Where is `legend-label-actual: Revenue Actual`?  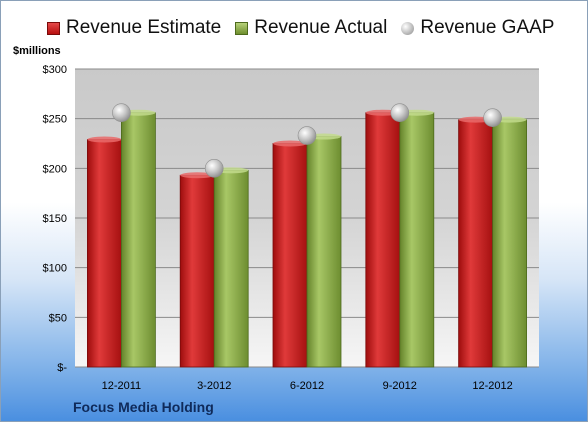
legend-label-actual: Revenue Actual is located at coordinates (321, 27).